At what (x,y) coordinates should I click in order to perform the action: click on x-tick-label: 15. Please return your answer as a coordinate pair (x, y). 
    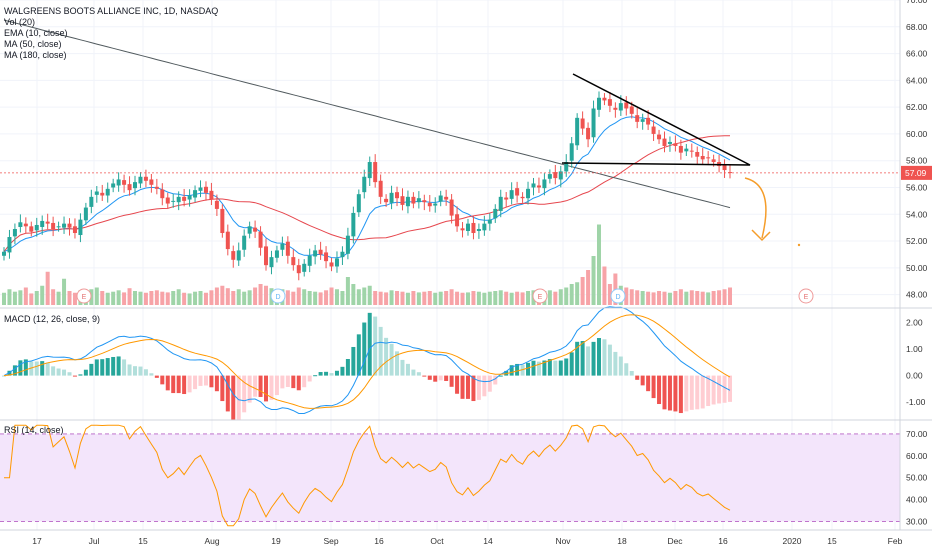
    Looking at the image, I should click on (832, 541).